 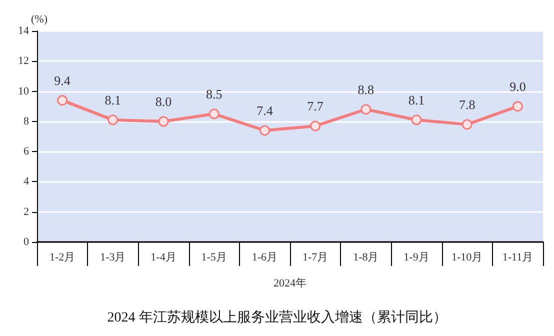 I want to click on data-label: 9.0, so click(x=518, y=86).